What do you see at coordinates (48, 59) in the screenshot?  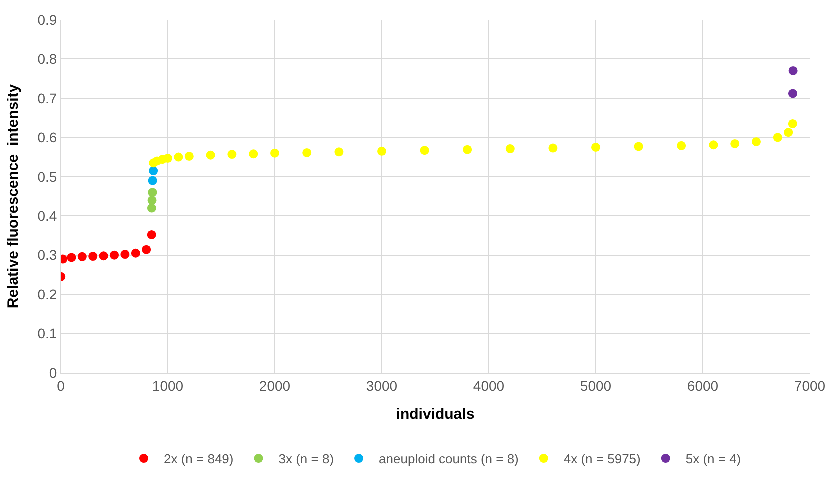 I see `y-tick-label: 0.8` at bounding box center [48, 59].